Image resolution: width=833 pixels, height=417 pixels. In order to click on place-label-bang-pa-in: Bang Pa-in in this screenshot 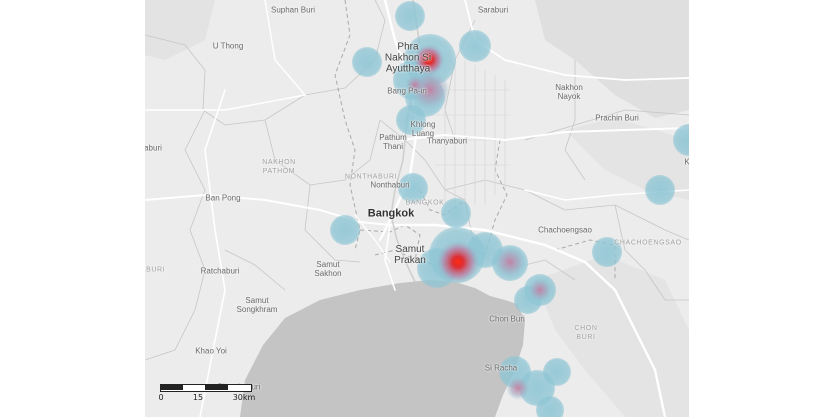, I will do `click(407, 91)`.